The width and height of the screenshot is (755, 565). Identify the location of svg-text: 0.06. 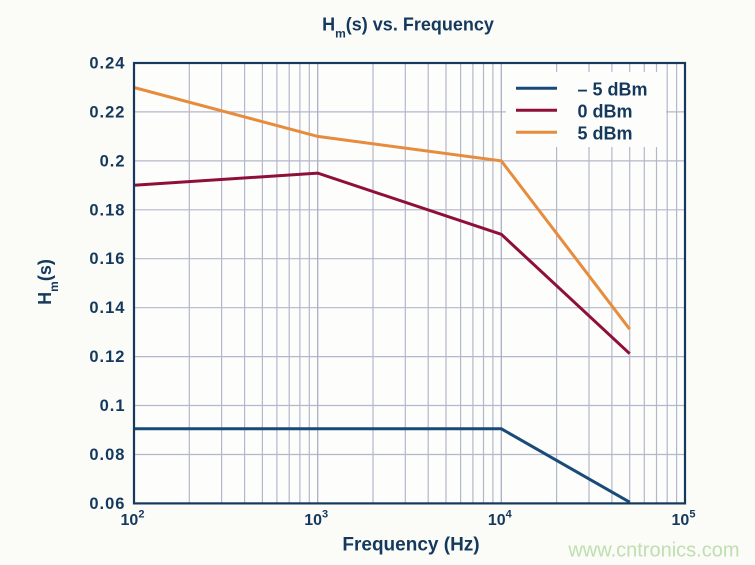
(107, 504).